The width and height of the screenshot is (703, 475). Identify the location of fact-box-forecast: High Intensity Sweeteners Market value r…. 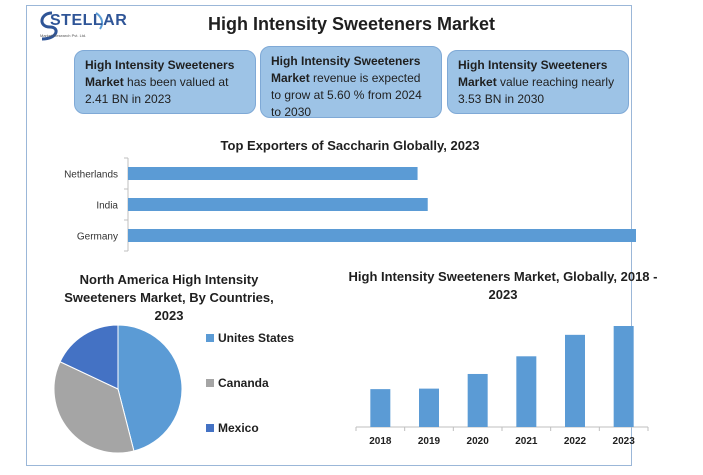
(538, 82).